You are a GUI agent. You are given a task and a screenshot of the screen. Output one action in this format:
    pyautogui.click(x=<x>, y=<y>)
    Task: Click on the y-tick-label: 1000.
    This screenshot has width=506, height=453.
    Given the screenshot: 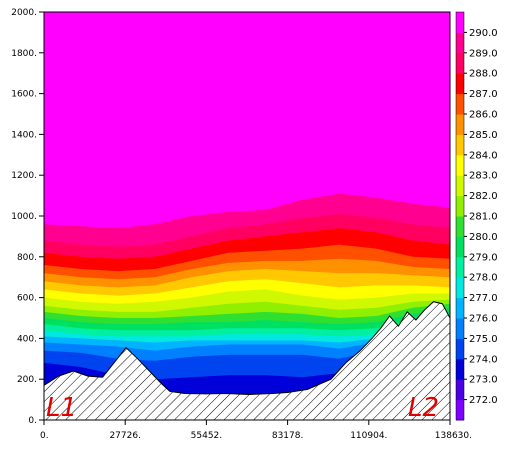 What is the action you would take?
    pyautogui.click(x=24, y=217)
    